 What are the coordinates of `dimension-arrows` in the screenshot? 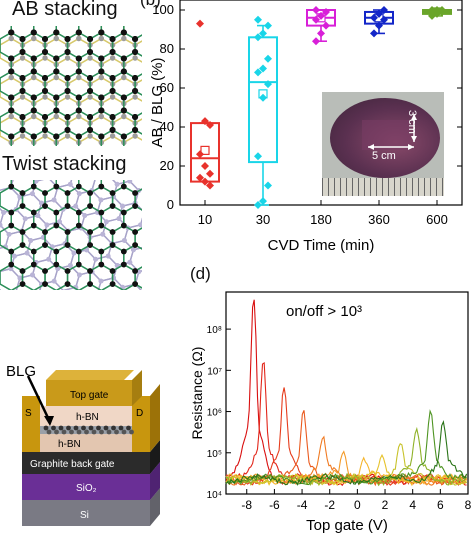 It's located at (392, 132).